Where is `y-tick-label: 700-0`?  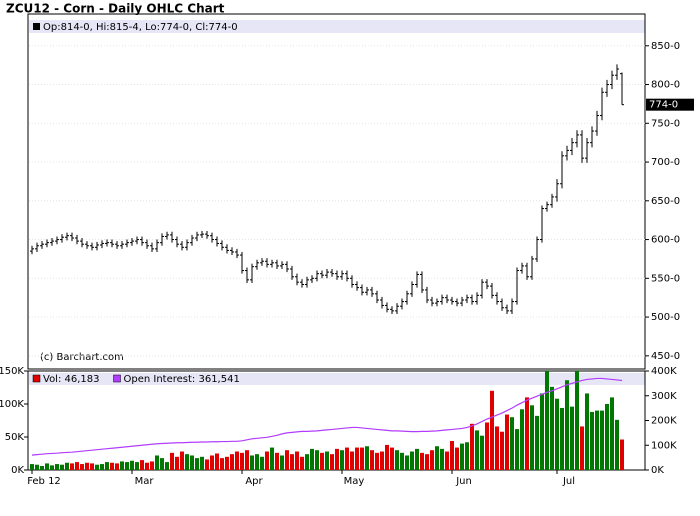 y-tick-label: 700-0 is located at coordinates (665, 162).